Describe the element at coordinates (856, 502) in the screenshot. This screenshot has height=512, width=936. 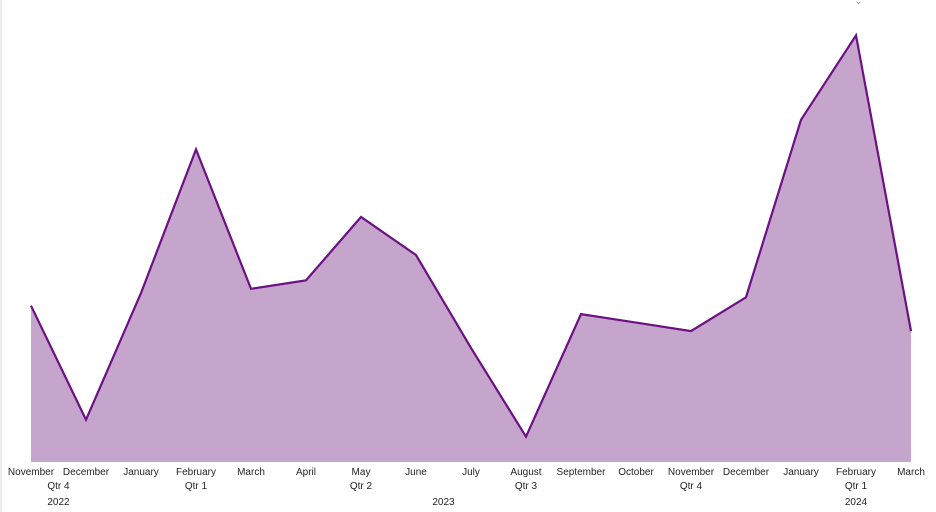
I see `year-tick-label: 2024` at that location.